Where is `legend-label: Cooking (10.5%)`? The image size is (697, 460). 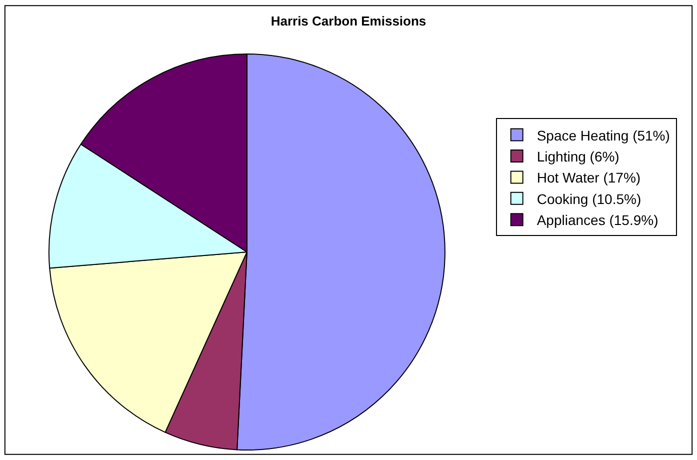
legend-label: Cooking (10.5%) is located at coordinates (589, 198).